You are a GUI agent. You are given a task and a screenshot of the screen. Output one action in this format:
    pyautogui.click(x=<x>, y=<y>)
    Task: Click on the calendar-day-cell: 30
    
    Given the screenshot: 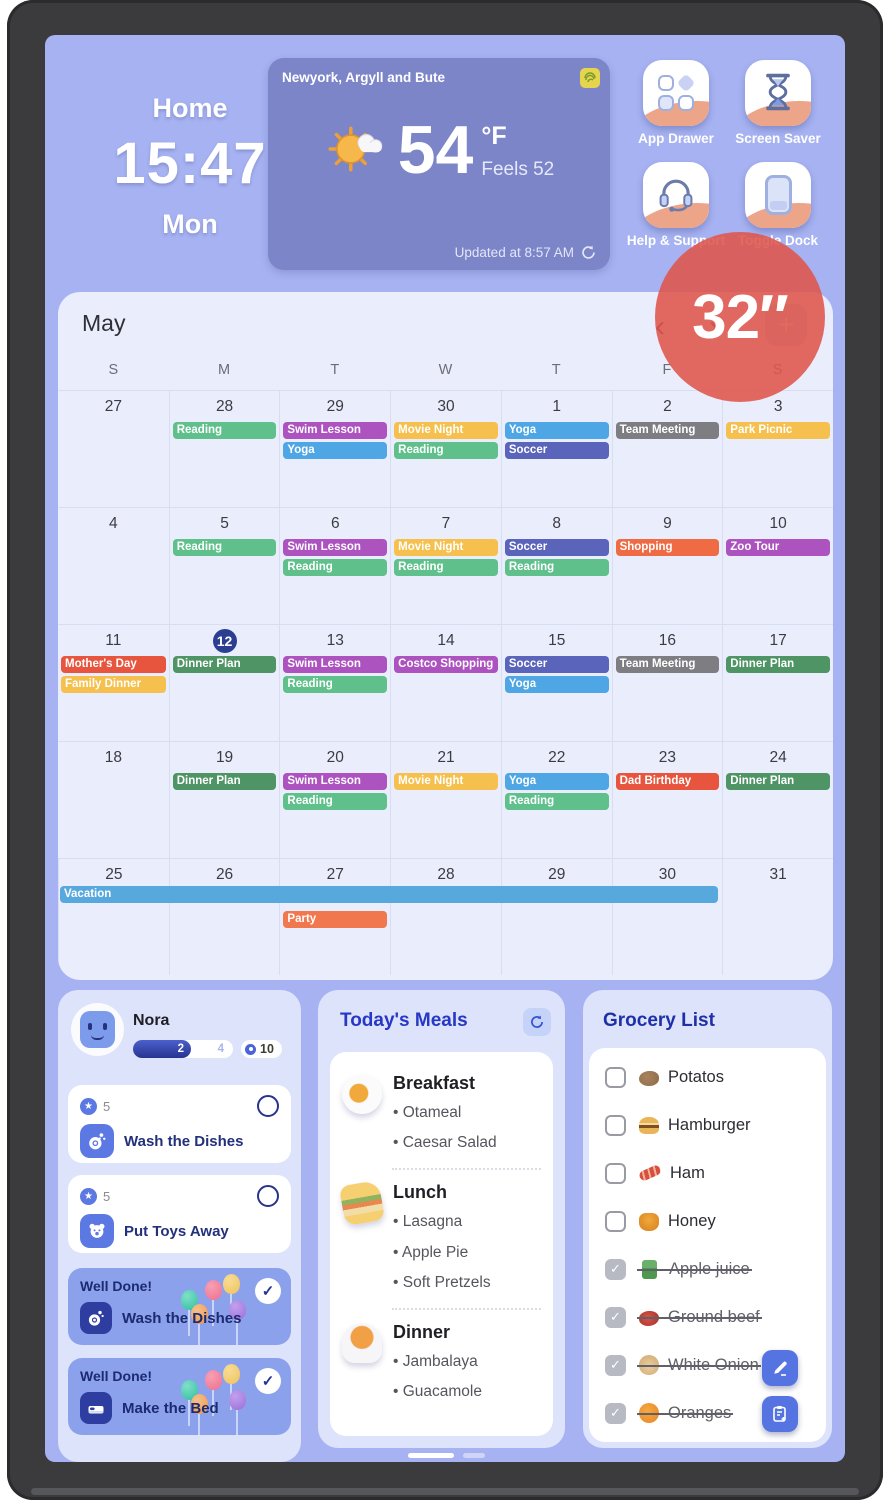 What is the action you would take?
    pyautogui.click(x=667, y=917)
    